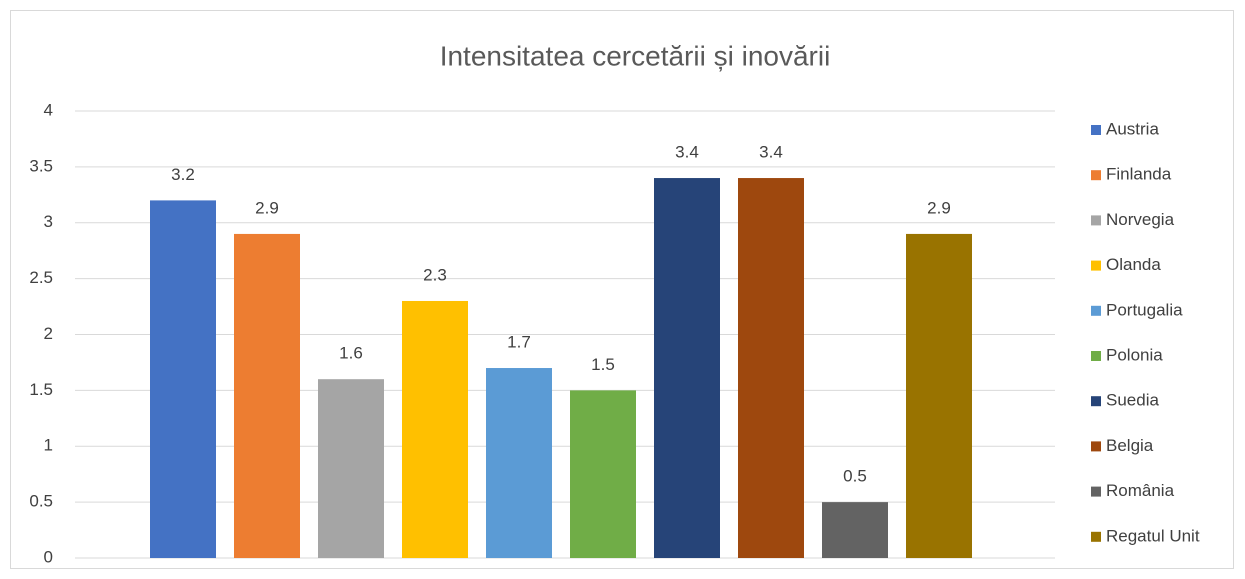 This screenshot has height=579, width=1245. I want to click on y-tick-label: 2, so click(48, 333).